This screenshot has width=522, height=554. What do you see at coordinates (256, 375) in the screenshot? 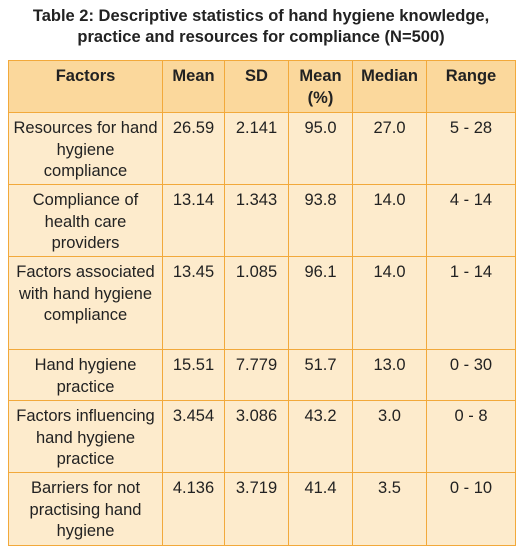
I see `value-cell: 7.779` at bounding box center [256, 375].